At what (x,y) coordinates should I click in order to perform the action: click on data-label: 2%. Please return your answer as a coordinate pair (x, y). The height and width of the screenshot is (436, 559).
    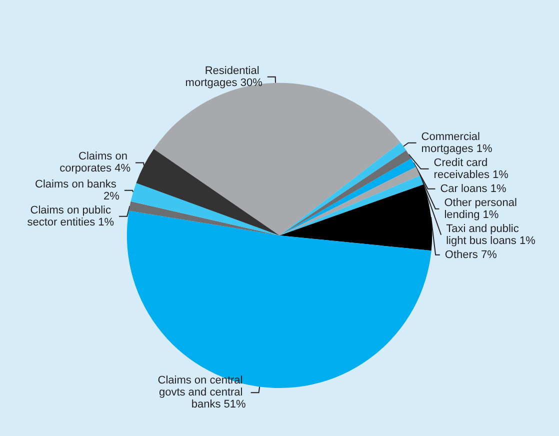
    Looking at the image, I should click on (112, 196).